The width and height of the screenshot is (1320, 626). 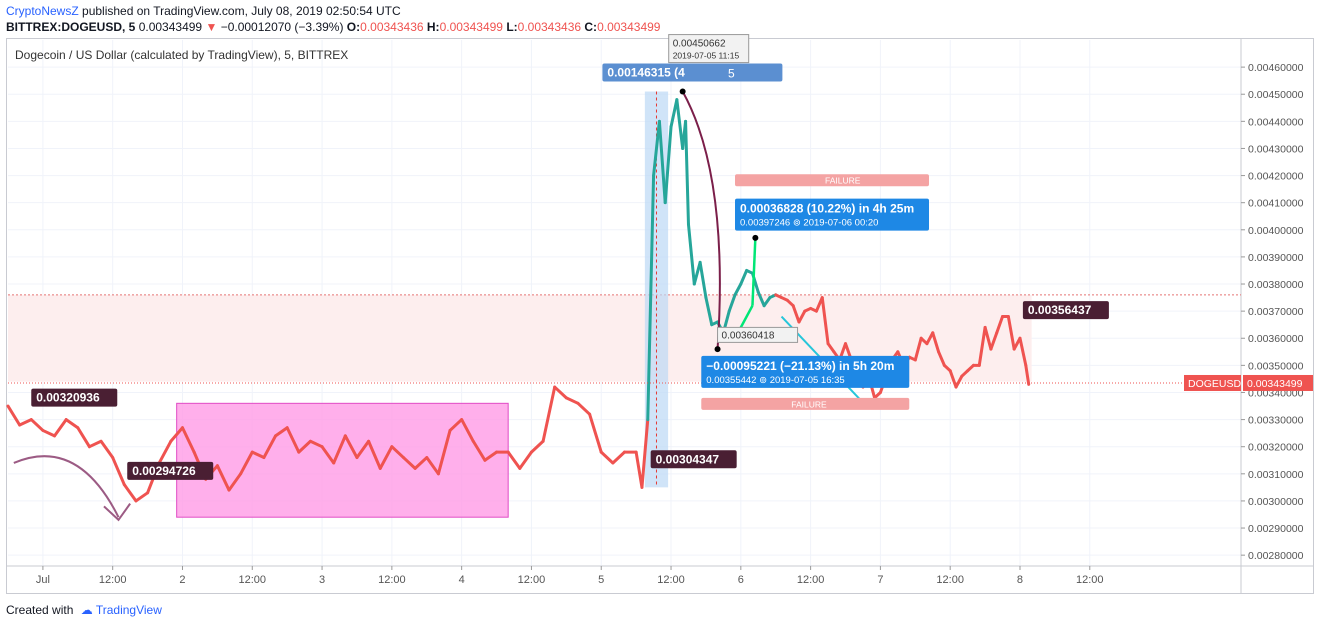 I want to click on down-measure-box, so click(x=805, y=371).